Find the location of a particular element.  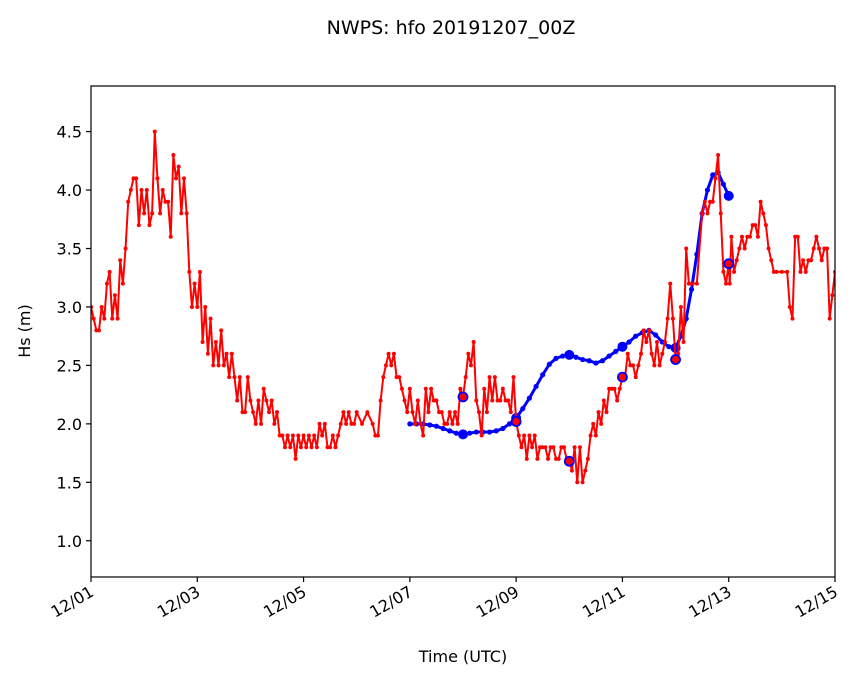

x-tick-label: 12/13 is located at coordinates (709, 602).